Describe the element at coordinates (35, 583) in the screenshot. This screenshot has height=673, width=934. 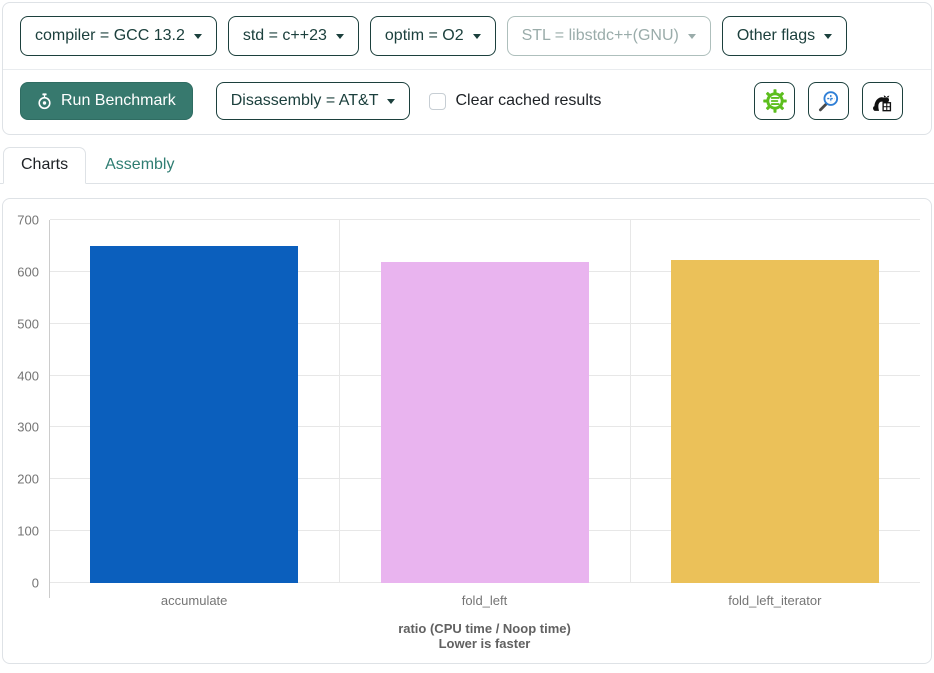
I see `y-tick-label: 0` at that location.